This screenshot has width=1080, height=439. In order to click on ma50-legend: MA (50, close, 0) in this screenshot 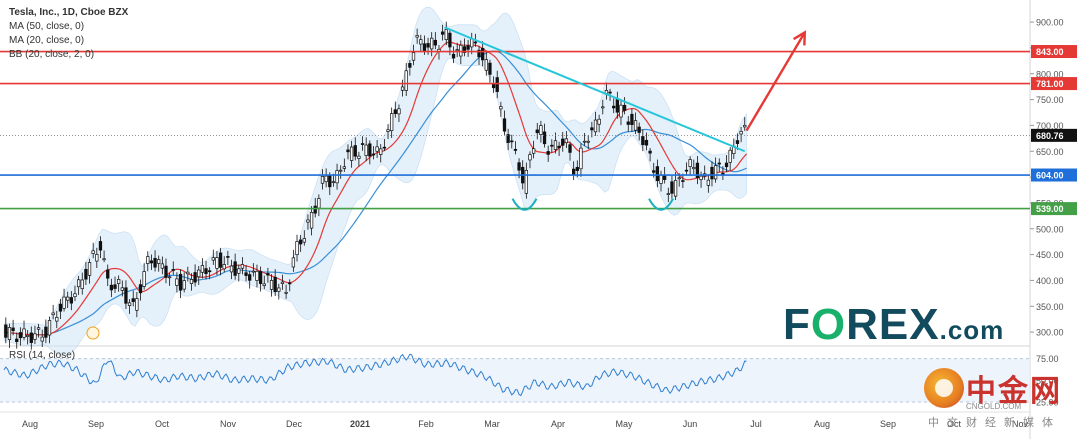, I will do `click(47, 26)`.